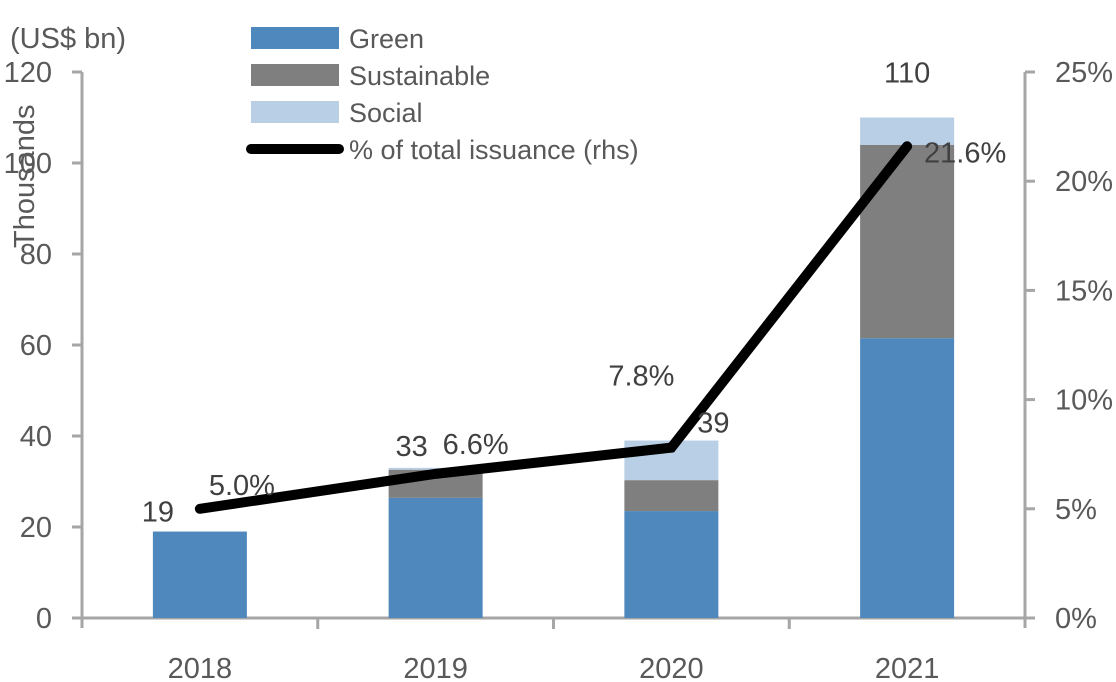 The height and width of the screenshot is (682, 1116). What do you see at coordinates (907, 131) in the screenshot?
I see `bar-social-2021` at bounding box center [907, 131].